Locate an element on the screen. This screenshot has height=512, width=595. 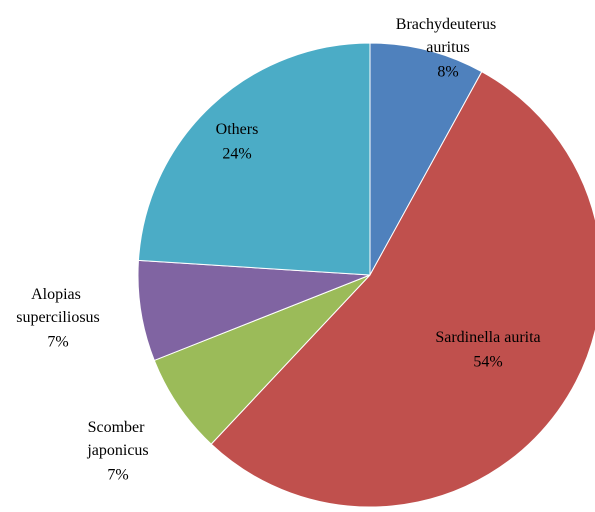
slice-label: Others is located at coordinates (237, 129).